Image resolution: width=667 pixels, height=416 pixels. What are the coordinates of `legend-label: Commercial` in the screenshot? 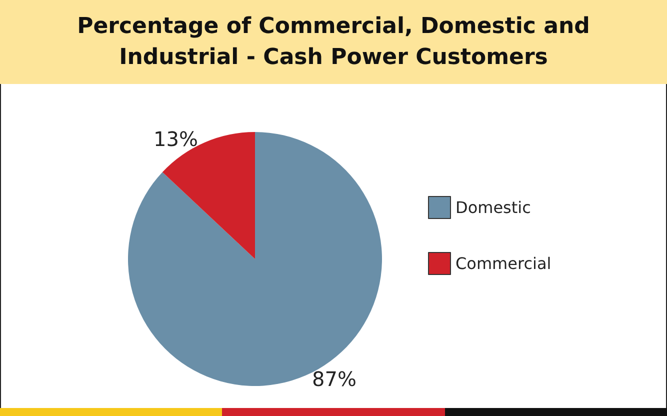 It's located at (504, 263).